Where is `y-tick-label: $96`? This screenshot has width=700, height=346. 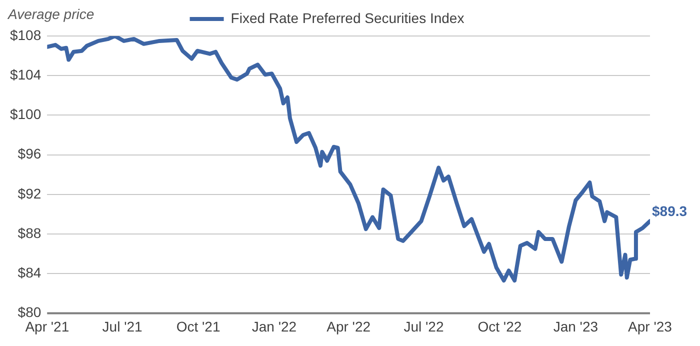
y-tick-label: $96 is located at coordinates (30, 154).